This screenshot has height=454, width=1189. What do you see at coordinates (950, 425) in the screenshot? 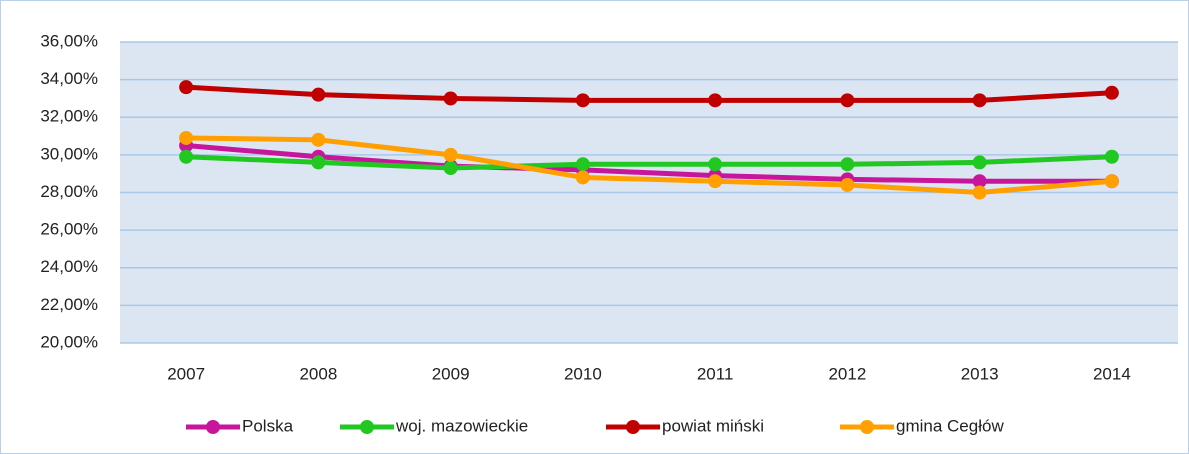
I see `legend-label: gmina Cegłów` at bounding box center [950, 425].